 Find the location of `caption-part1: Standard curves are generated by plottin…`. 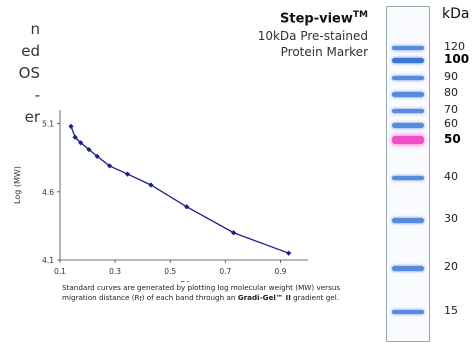

caption-part1: Standard curves are generated by plottin… is located at coordinates (201, 292).